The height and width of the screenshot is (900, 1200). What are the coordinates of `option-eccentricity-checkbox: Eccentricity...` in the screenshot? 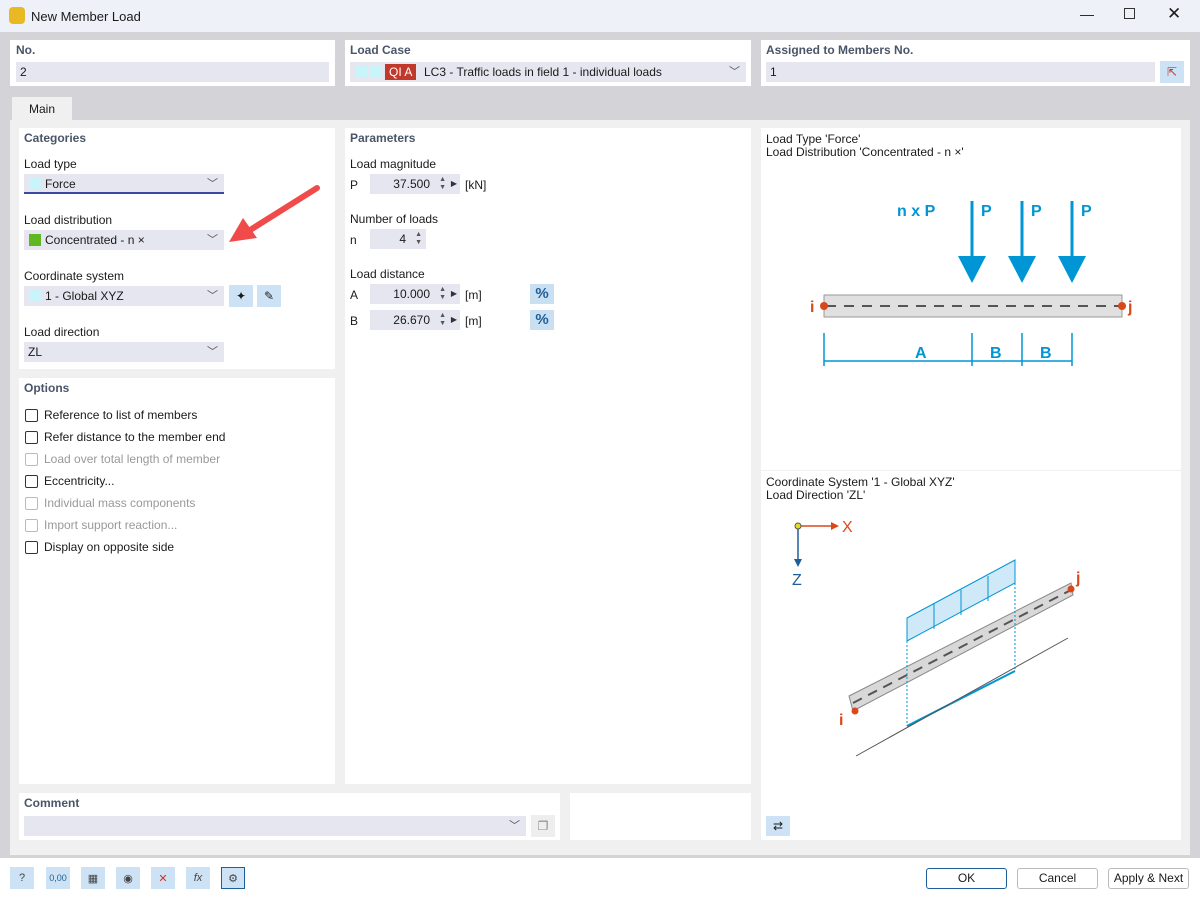 It's located at (69, 481).